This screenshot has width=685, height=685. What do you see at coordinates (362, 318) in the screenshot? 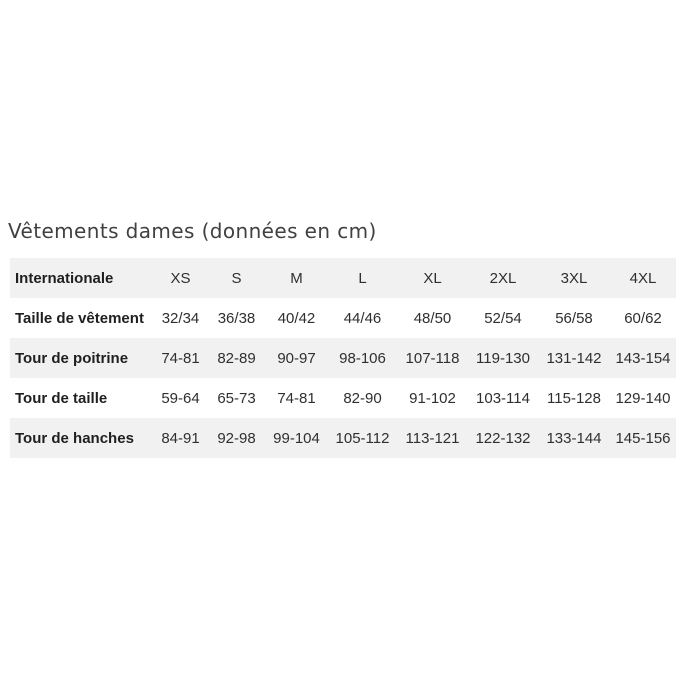
I see `value-cell: 44/46` at bounding box center [362, 318].